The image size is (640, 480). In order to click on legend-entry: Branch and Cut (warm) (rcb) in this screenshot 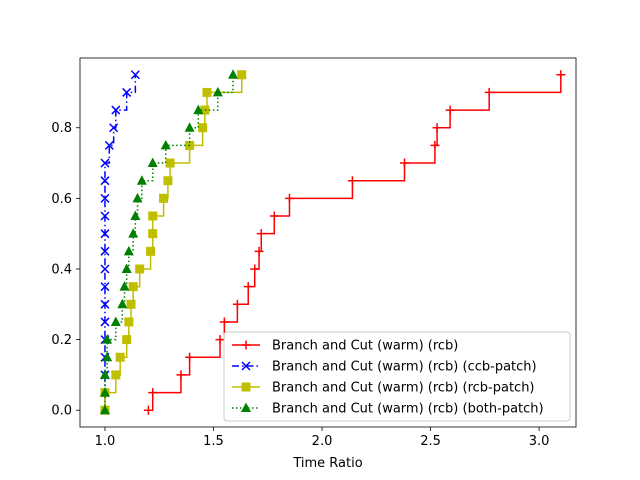, I will do `click(345, 346)`.